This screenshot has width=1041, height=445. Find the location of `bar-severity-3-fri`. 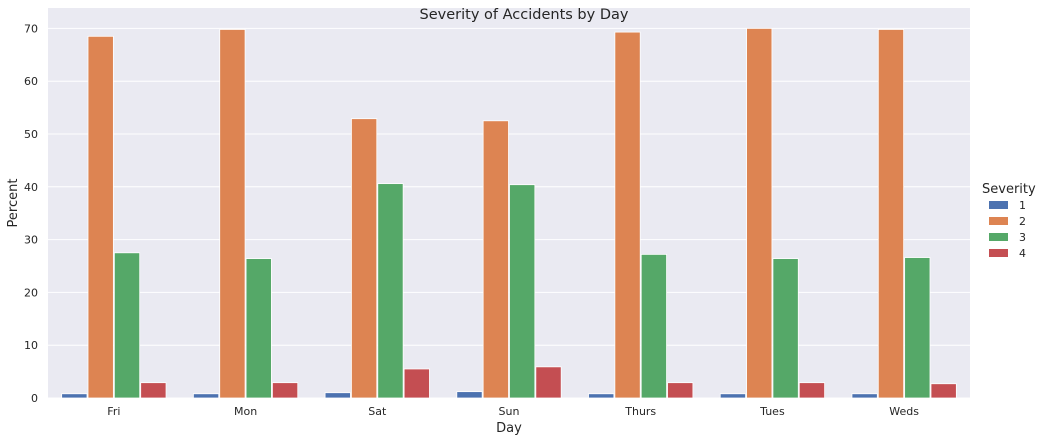

bar-severity-3-fri is located at coordinates (127, 325).